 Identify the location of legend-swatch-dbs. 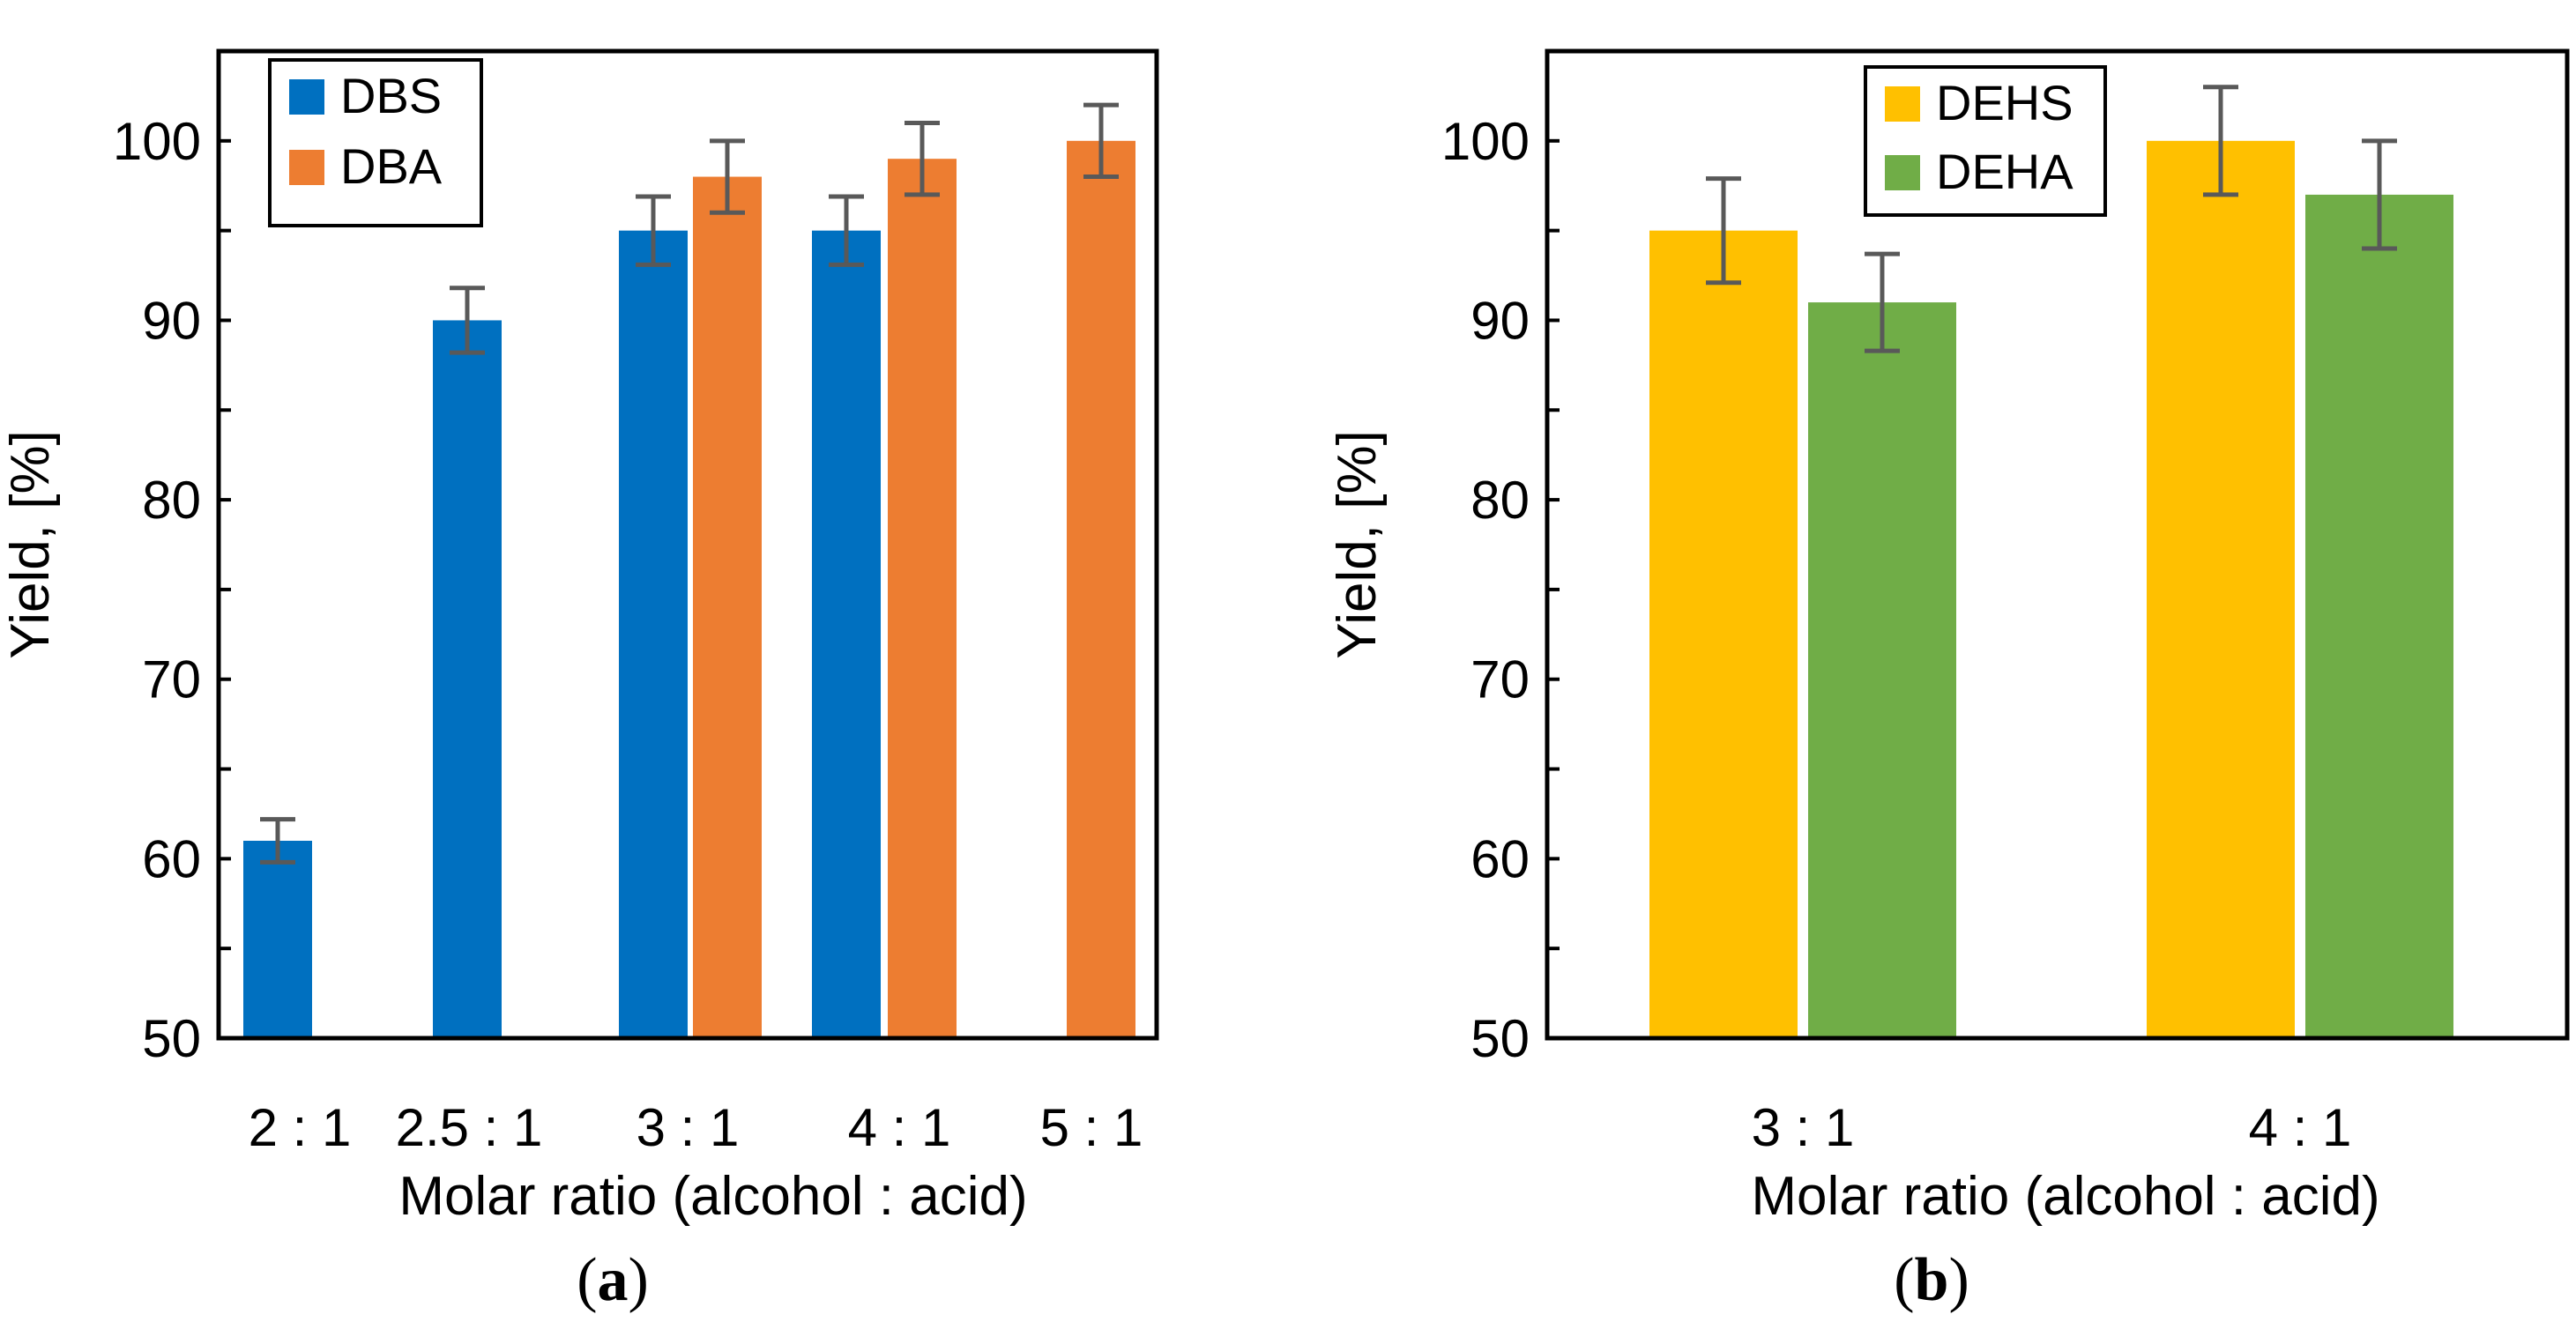
(307, 97).